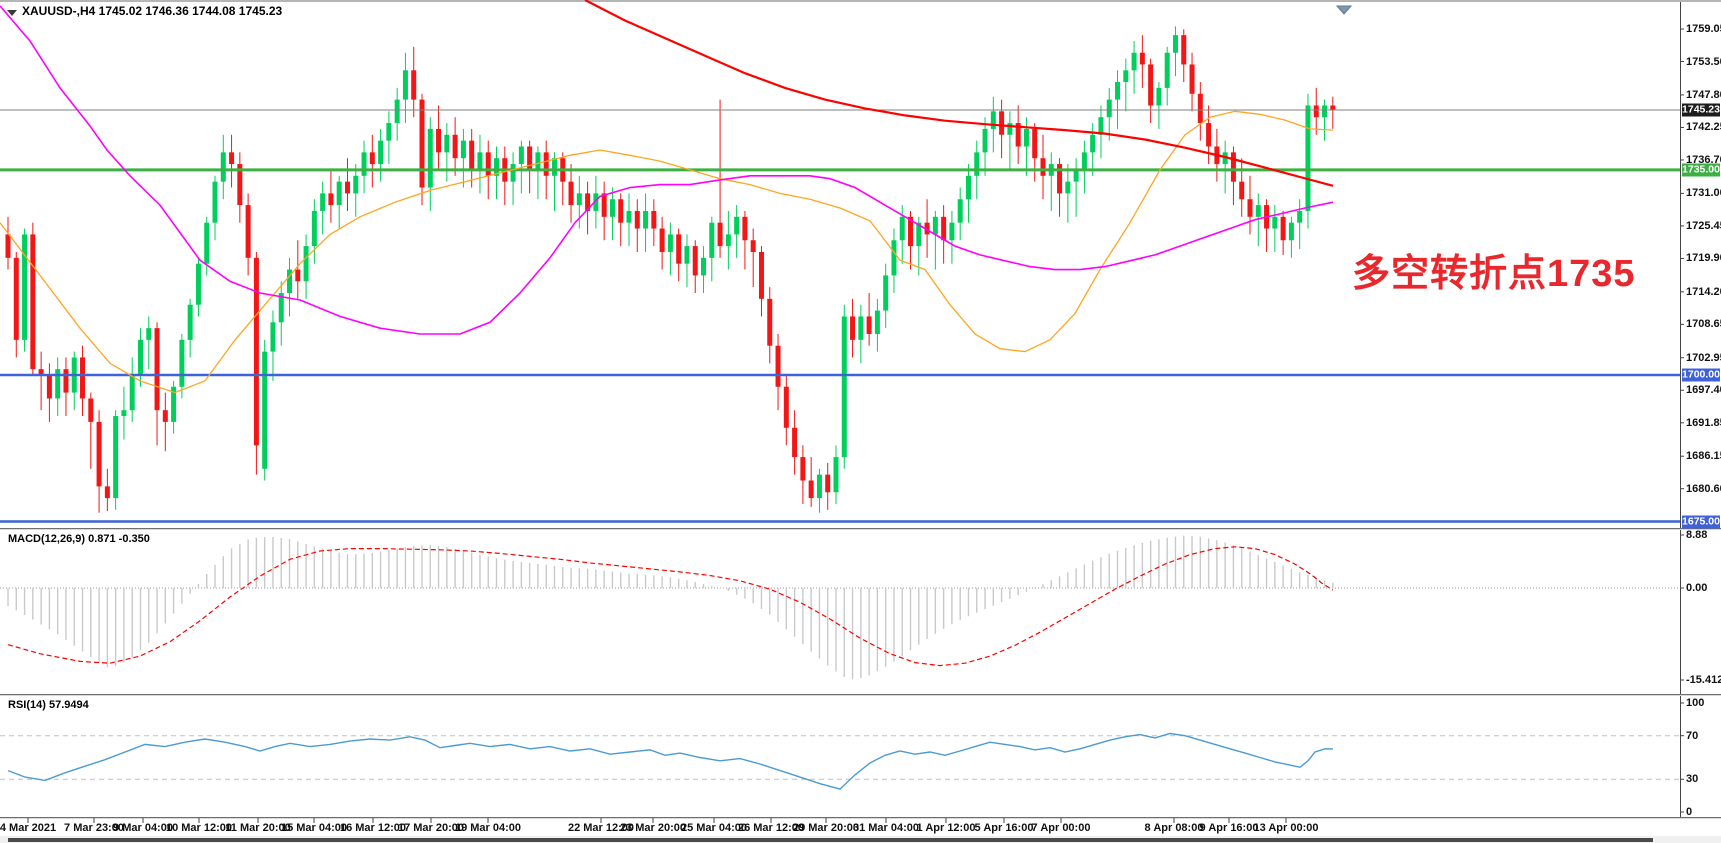 The image size is (1721, 843). Describe the element at coordinates (1703, 225) in the screenshot. I see `price-axis-label: 1725.45` at that location.